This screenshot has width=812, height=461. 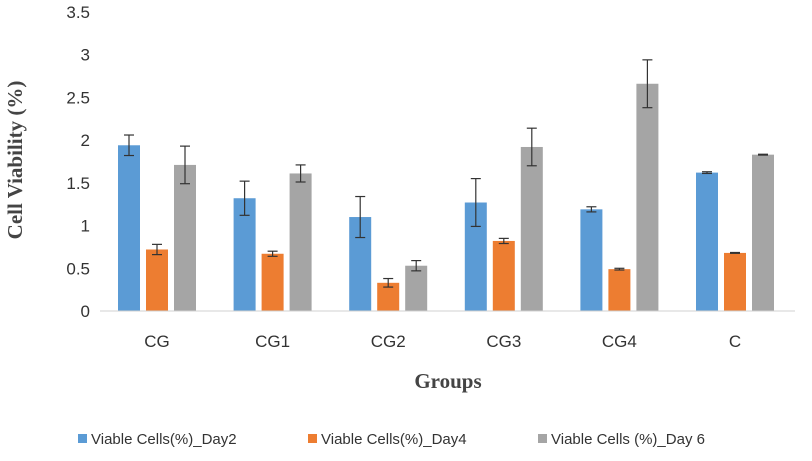 I want to click on y-tick-label: 0.5, so click(x=78, y=268).